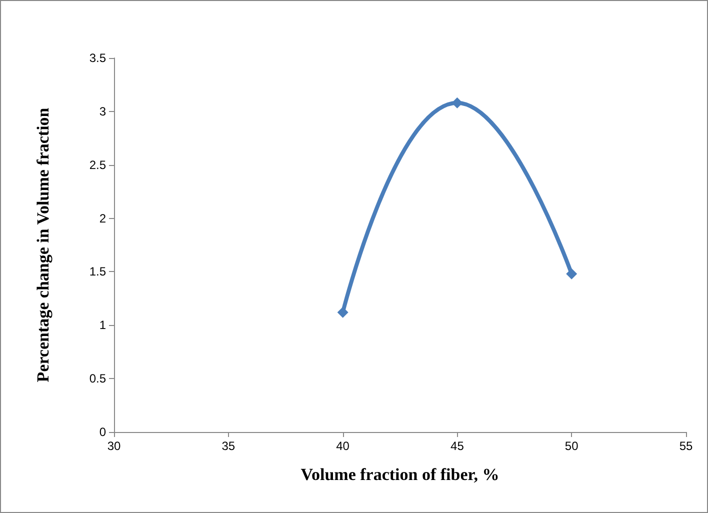 This screenshot has height=513, width=708. What do you see at coordinates (457, 446) in the screenshot?
I see `x-tick-label: 45` at bounding box center [457, 446].